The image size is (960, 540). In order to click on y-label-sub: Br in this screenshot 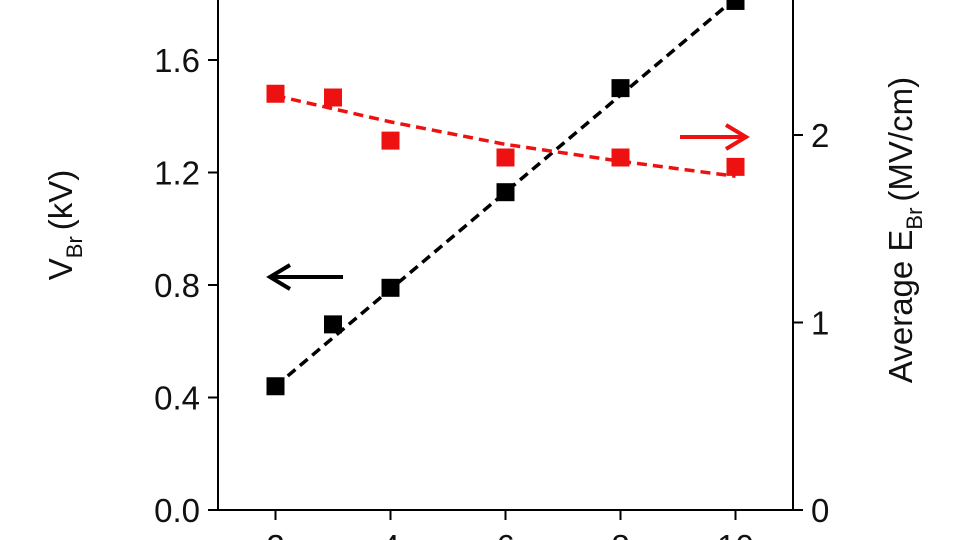, I will do `click(74, 247)`.